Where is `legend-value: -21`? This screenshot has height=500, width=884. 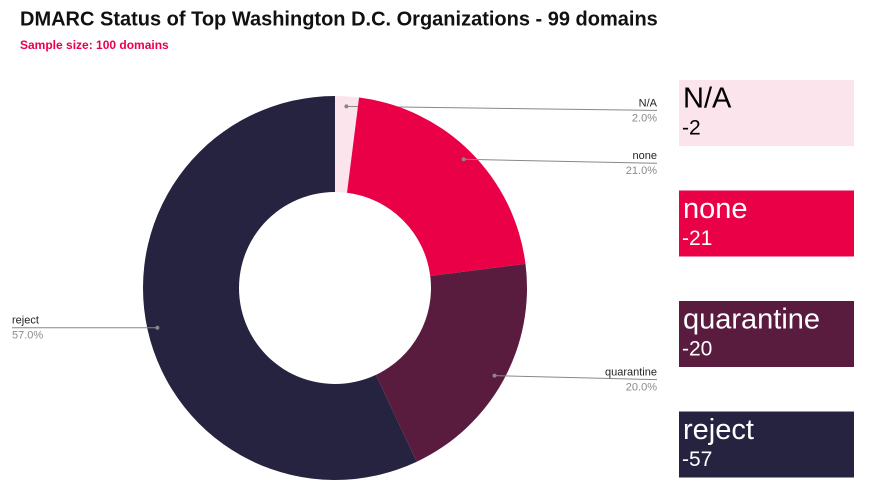 legend-value: -21 is located at coordinates (697, 238).